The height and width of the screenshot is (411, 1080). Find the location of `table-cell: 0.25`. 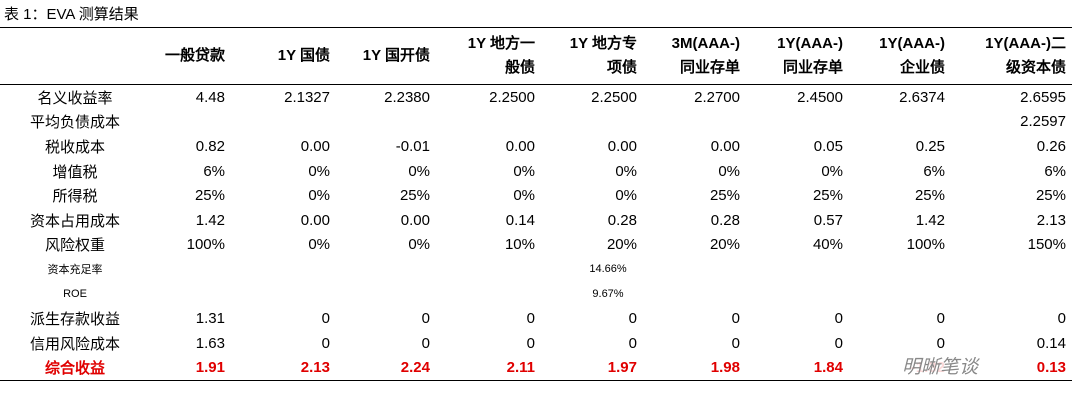

table-cell: 0.25 is located at coordinates (930, 146).